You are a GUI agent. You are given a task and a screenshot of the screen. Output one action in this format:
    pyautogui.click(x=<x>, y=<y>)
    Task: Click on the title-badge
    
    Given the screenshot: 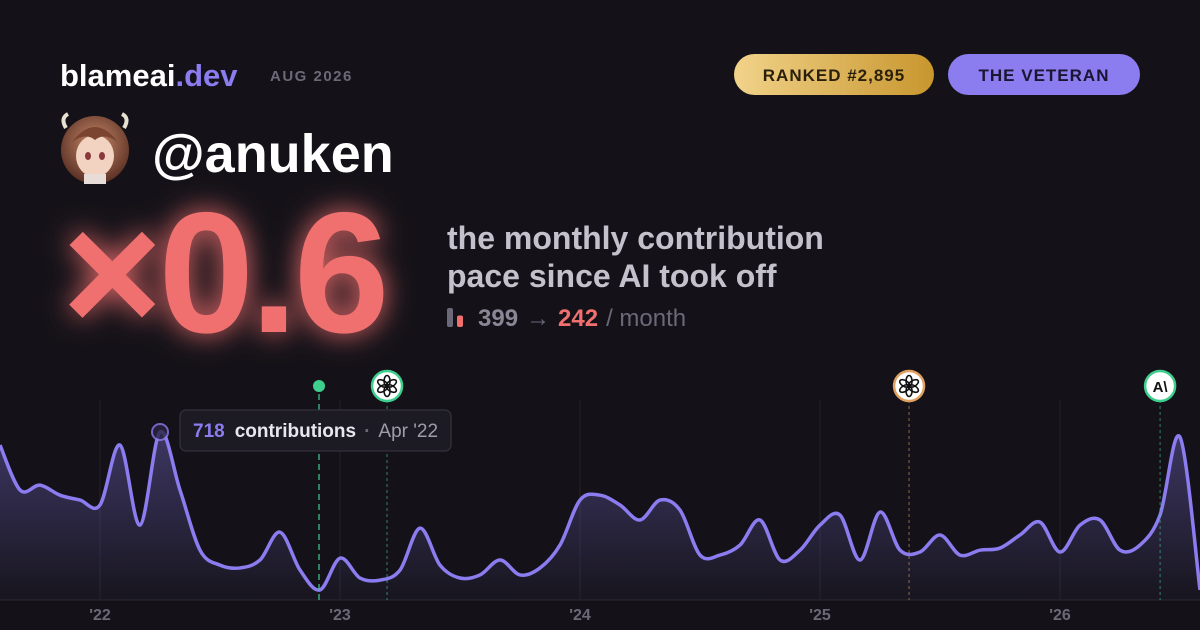 What is the action you would take?
    pyautogui.click(x=1044, y=74)
    